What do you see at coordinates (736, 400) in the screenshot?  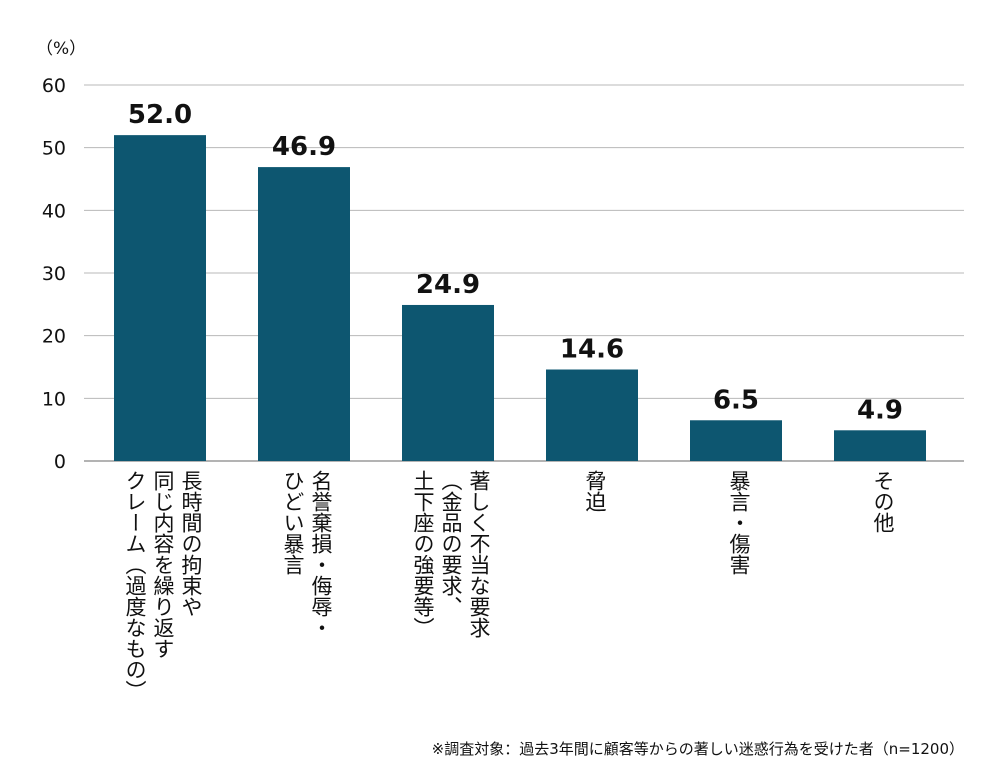 I see `data-label: 6.5` at bounding box center [736, 400].